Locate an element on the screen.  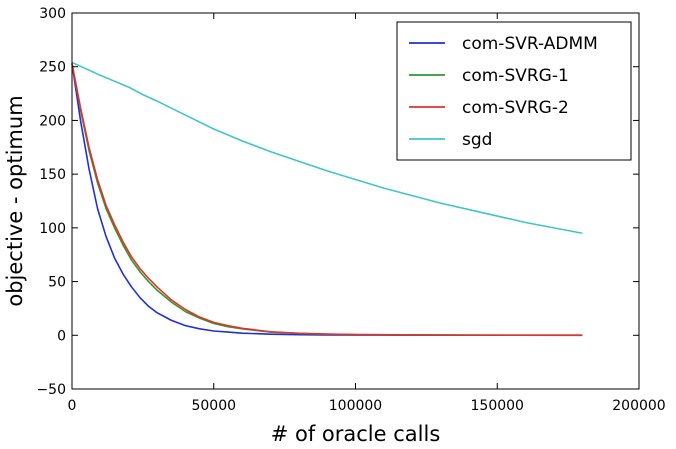
y-tick-label: 200 is located at coordinates (52, 121).